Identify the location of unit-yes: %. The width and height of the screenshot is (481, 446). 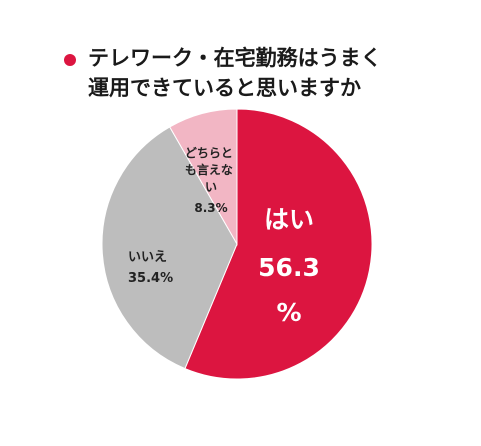
(288, 312).